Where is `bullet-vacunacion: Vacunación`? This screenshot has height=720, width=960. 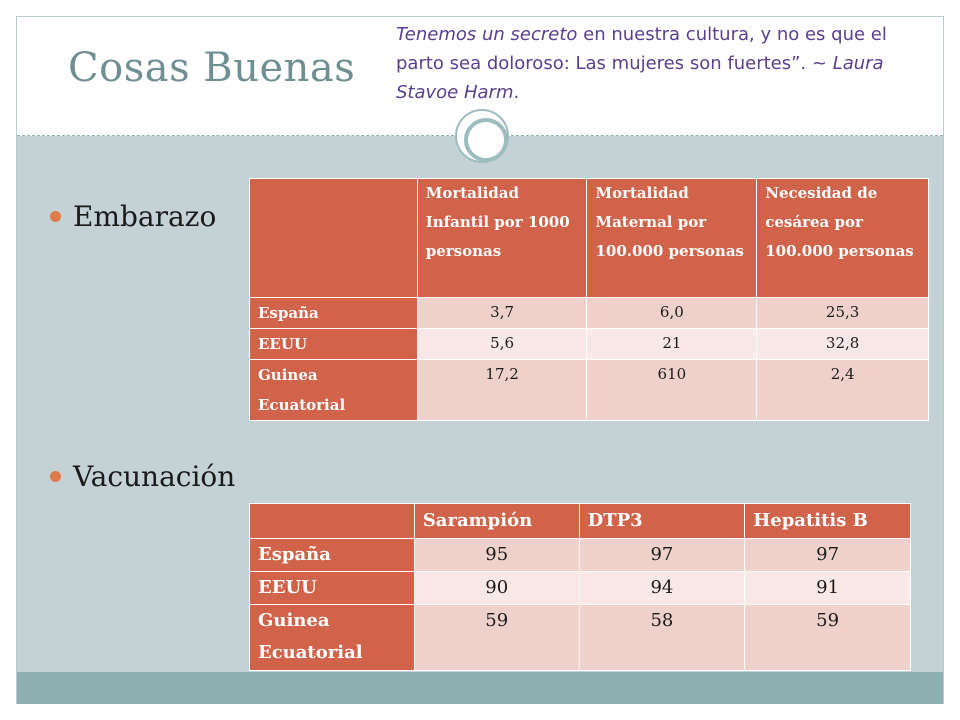 bullet-vacunacion: Vacunación is located at coordinates (142, 476).